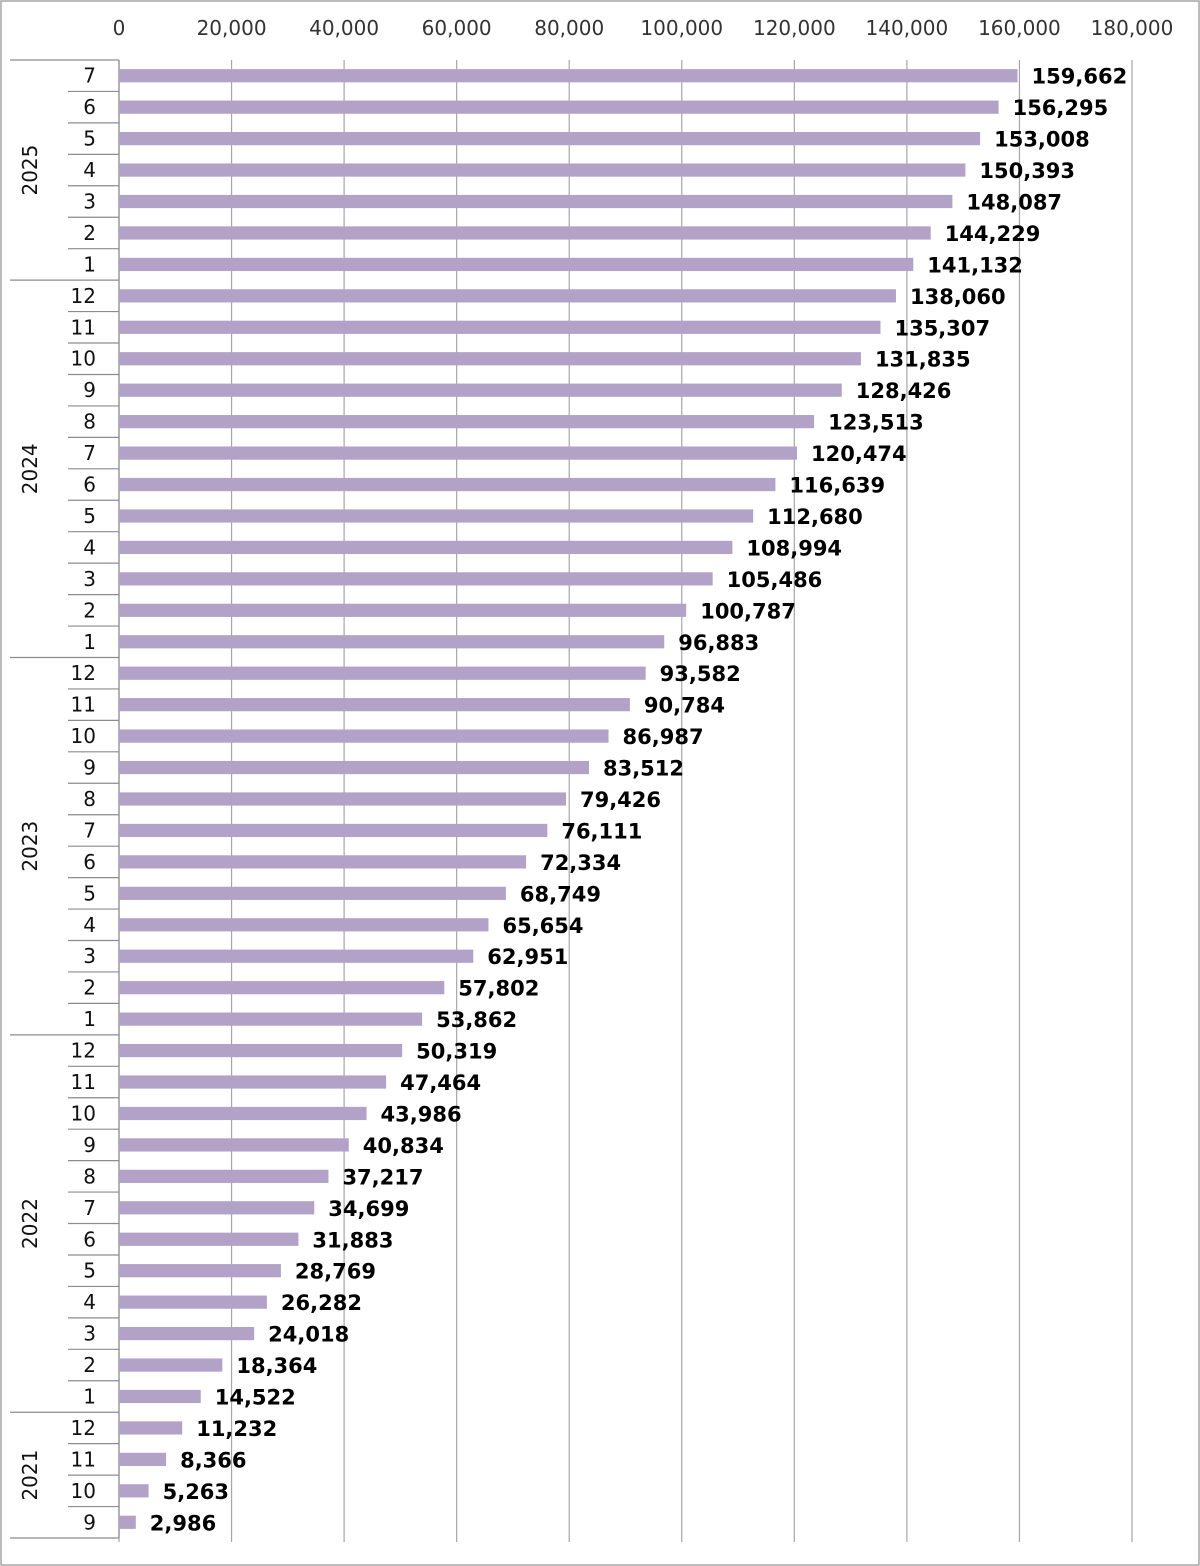 Image resolution: width=1200 pixels, height=1566 pixels. Describe the element at coordinates (89, 1396) in the screenshot. I see `month-label: 1` at that location.